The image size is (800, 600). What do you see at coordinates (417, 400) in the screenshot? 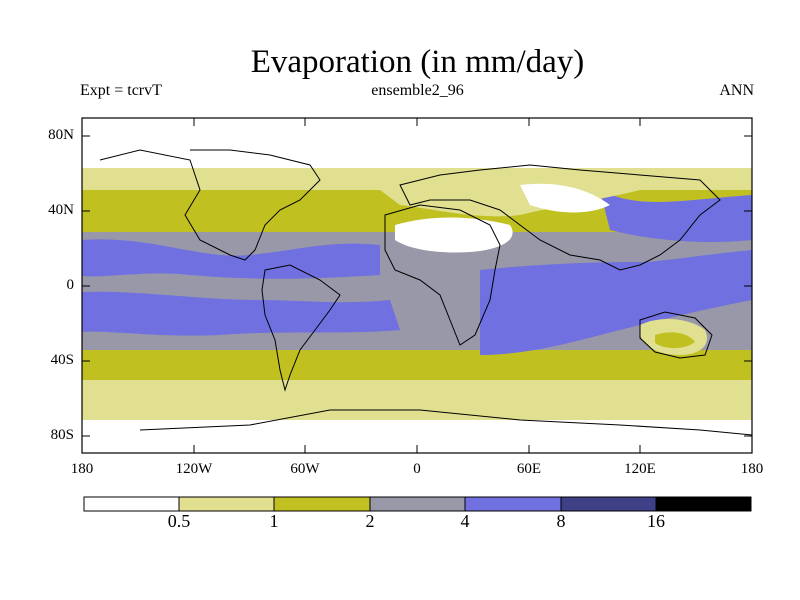
I see `band-0-5-1-south` at bounding box center [417, 400].